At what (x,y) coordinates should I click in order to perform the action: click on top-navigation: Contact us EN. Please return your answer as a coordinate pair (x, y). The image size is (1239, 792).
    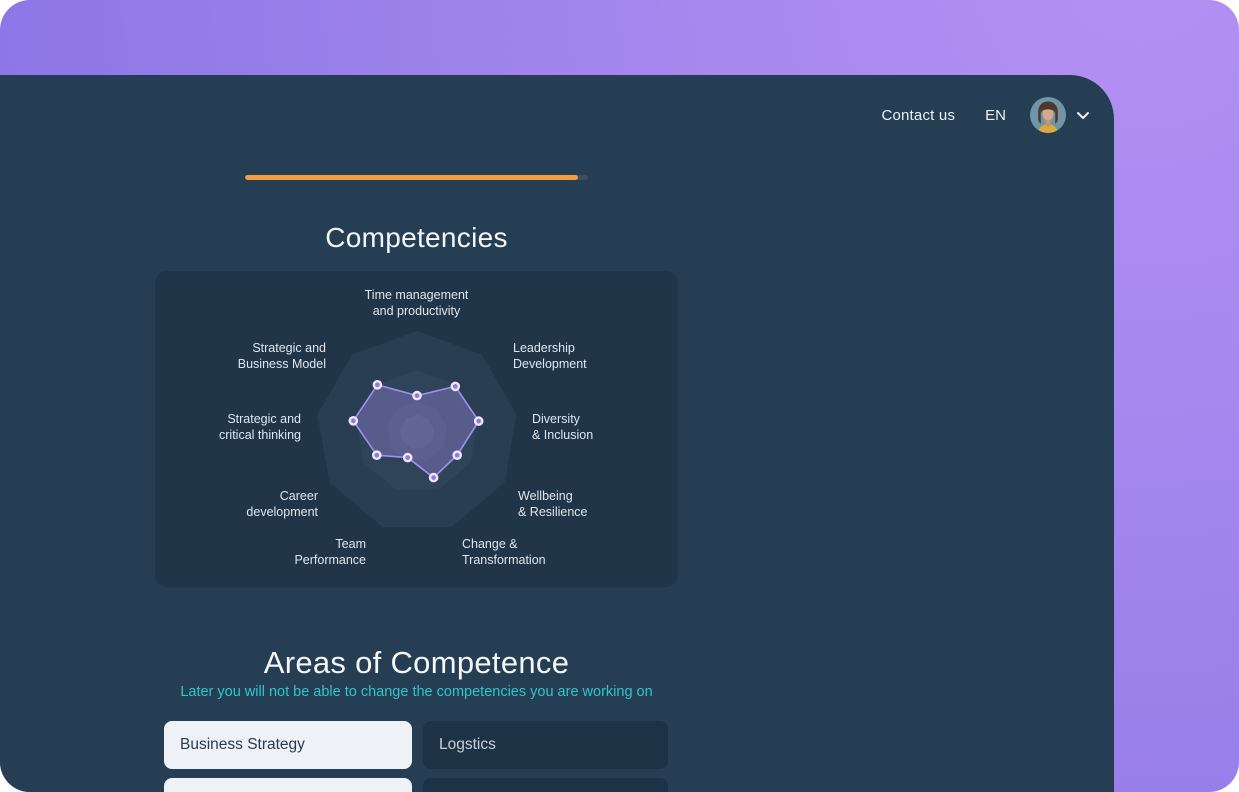
    Looking at the image, I should click on (985, 115).